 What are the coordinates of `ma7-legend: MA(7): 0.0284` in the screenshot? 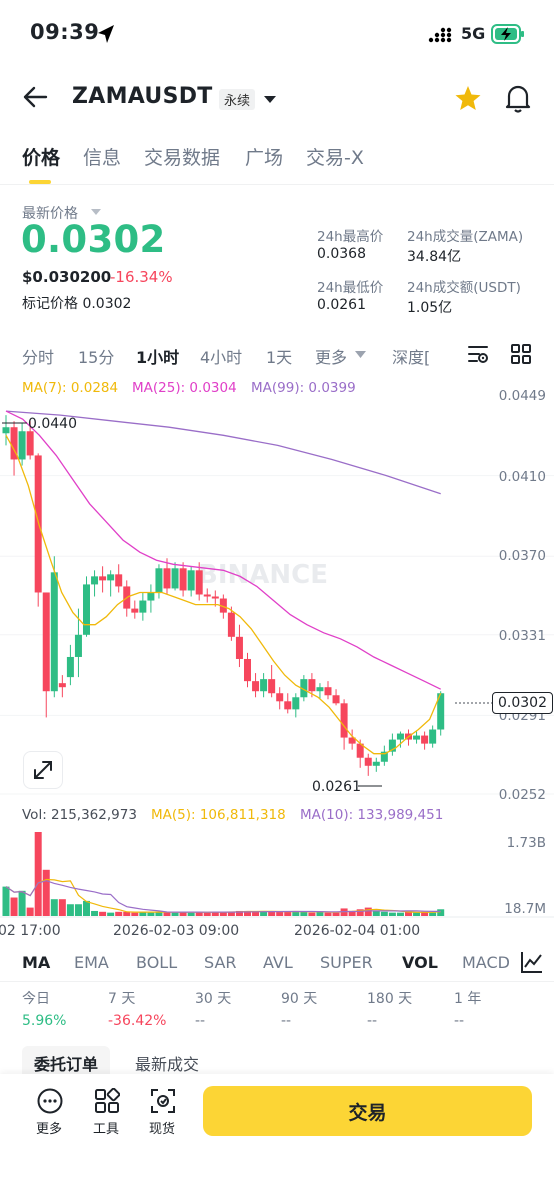 It's located at (70, 388).